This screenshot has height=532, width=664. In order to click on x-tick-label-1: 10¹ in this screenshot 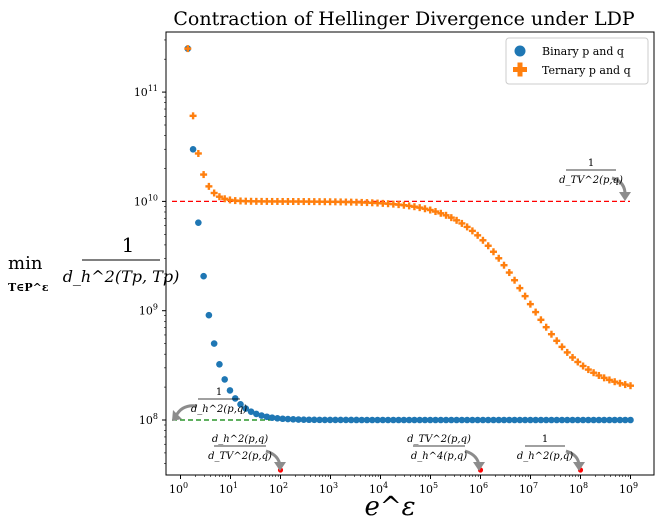, I will do `click(228, 488)`.